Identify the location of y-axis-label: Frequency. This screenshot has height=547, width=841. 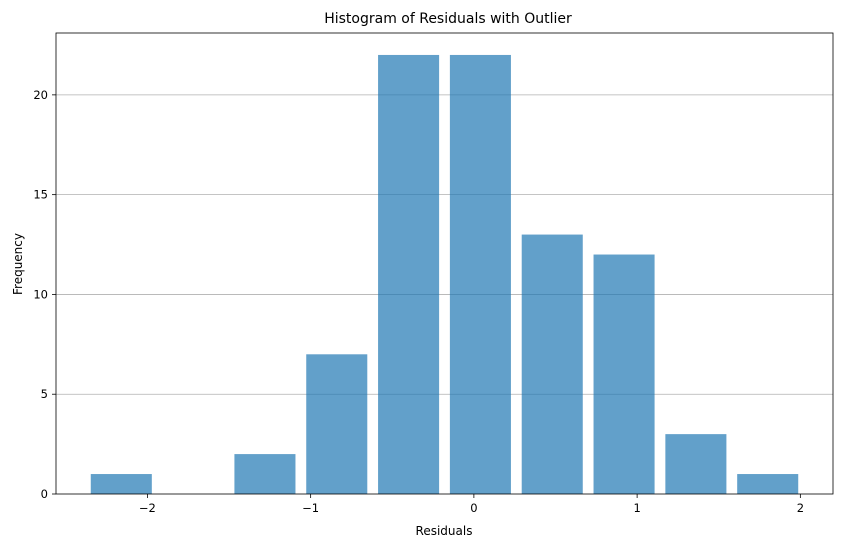
(18, 264).